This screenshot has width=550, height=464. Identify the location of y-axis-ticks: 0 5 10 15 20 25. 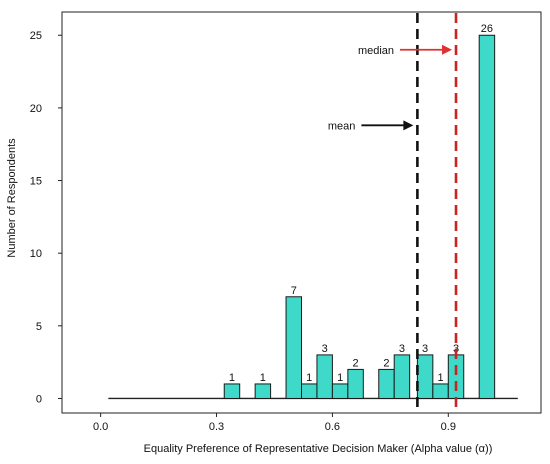
(46, 217).